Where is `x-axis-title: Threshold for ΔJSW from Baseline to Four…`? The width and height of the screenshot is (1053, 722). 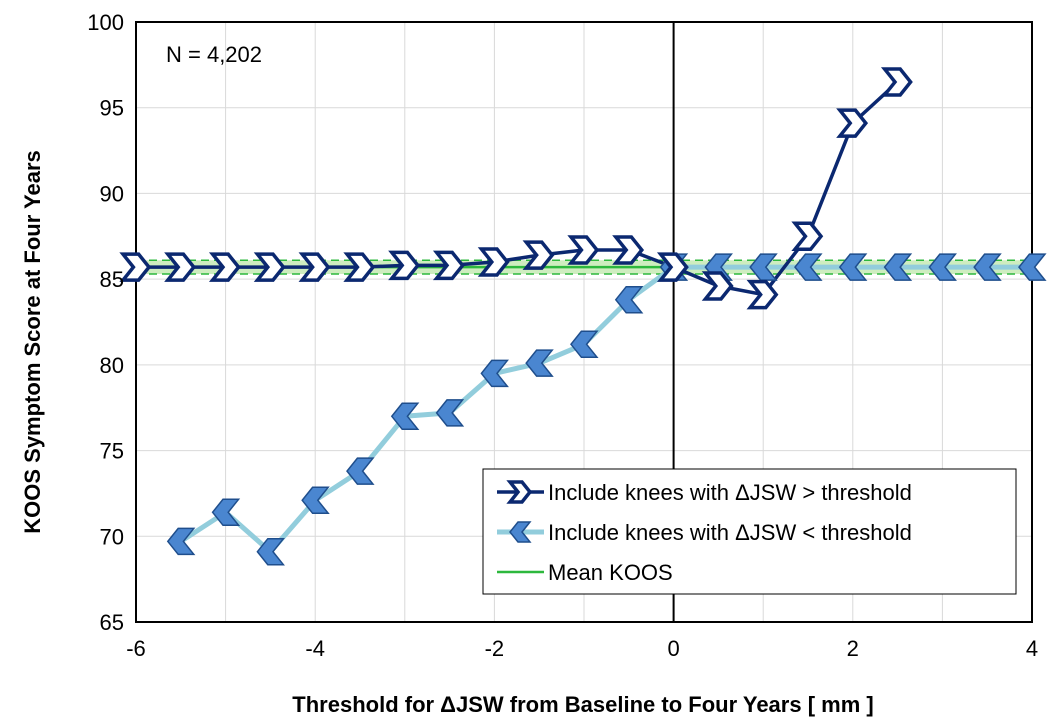
x-axis-title: Threshold for ΔJSW from Baseline to Four… is located at coordinates (582, 704).